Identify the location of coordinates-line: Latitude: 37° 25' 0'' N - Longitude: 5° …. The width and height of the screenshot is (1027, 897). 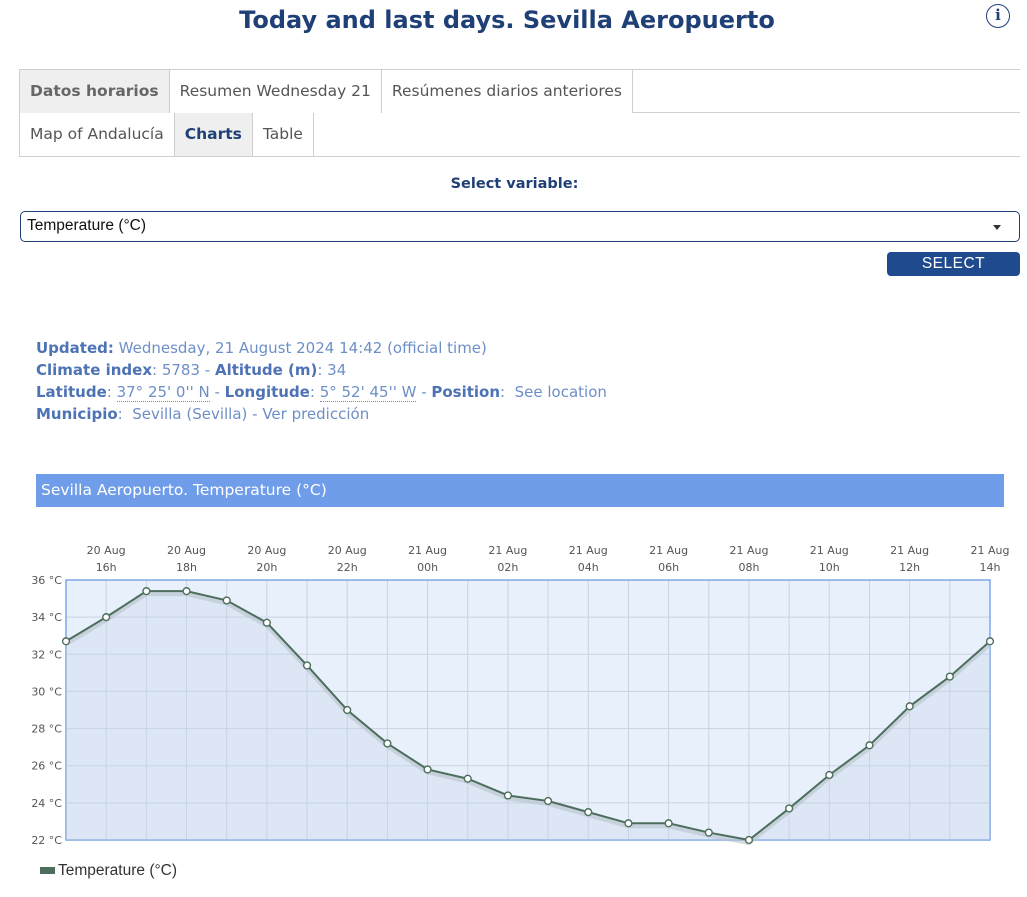
(321, 392).